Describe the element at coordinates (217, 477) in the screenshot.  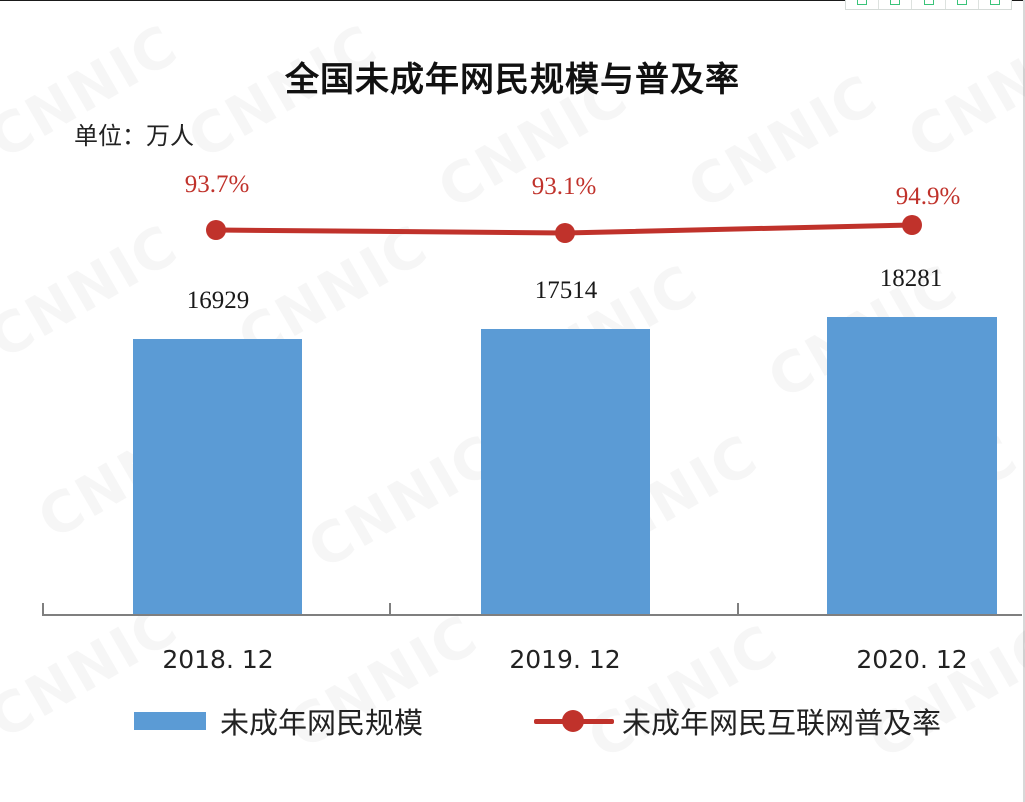
I see `bar-2018` at that location.